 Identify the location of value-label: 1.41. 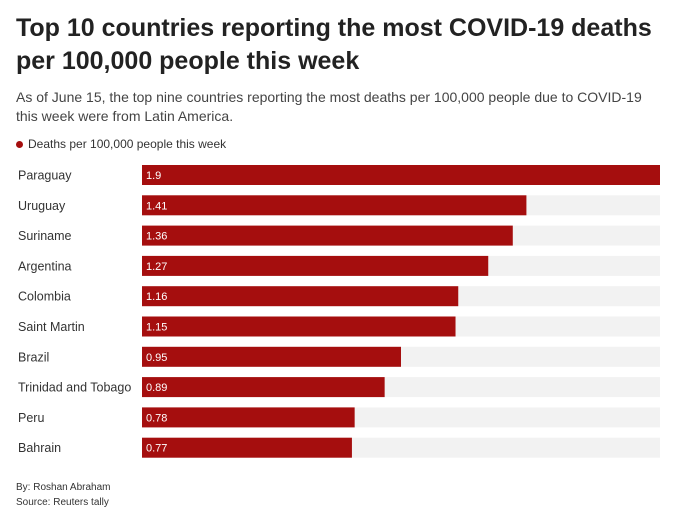
(156, 206).